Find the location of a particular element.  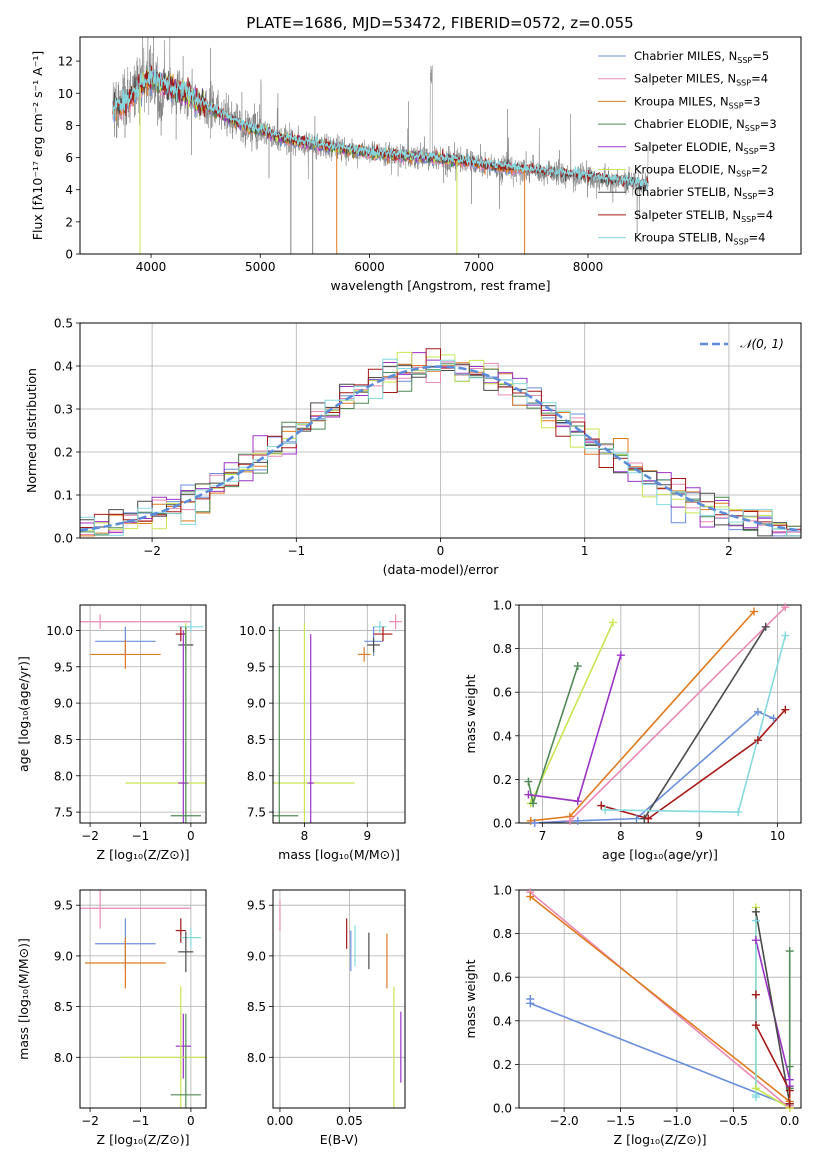

legend-nssp: 2 is located at coordinates (764, 170).